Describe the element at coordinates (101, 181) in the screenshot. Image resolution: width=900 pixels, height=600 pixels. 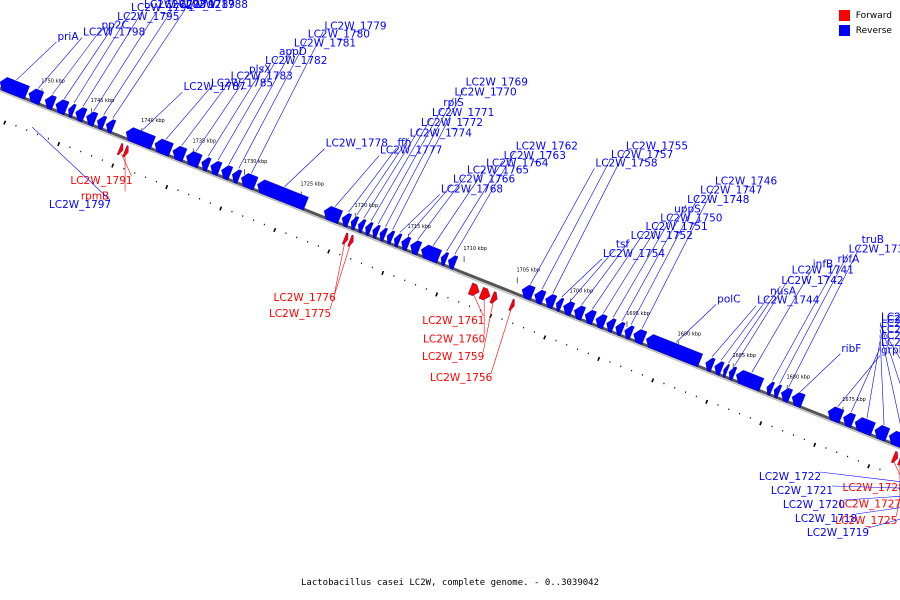
I see `forward-gene-label: LC2W_1791` at that location.